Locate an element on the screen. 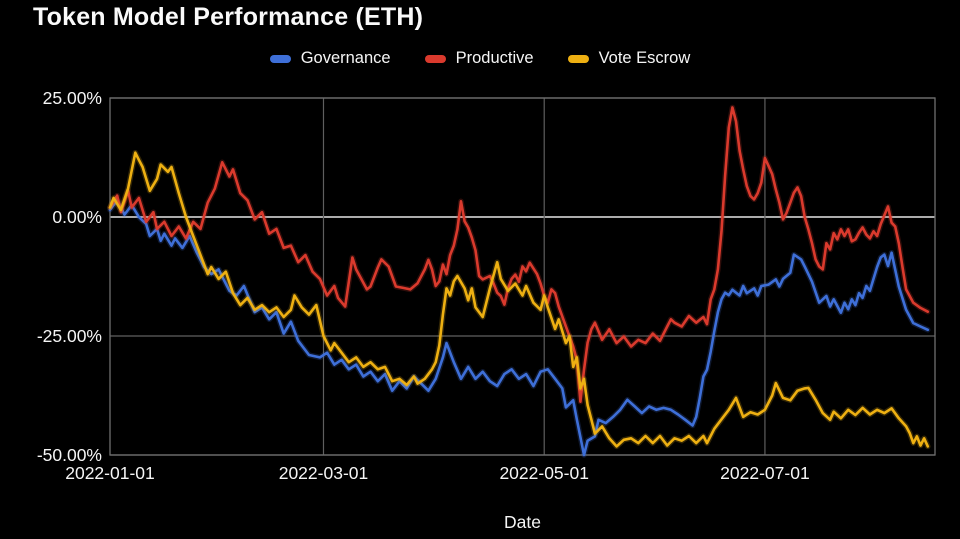 The height and width of the screenshot is (539, 960). legend-label-productive: Productive is located at coordinates (494, 58).